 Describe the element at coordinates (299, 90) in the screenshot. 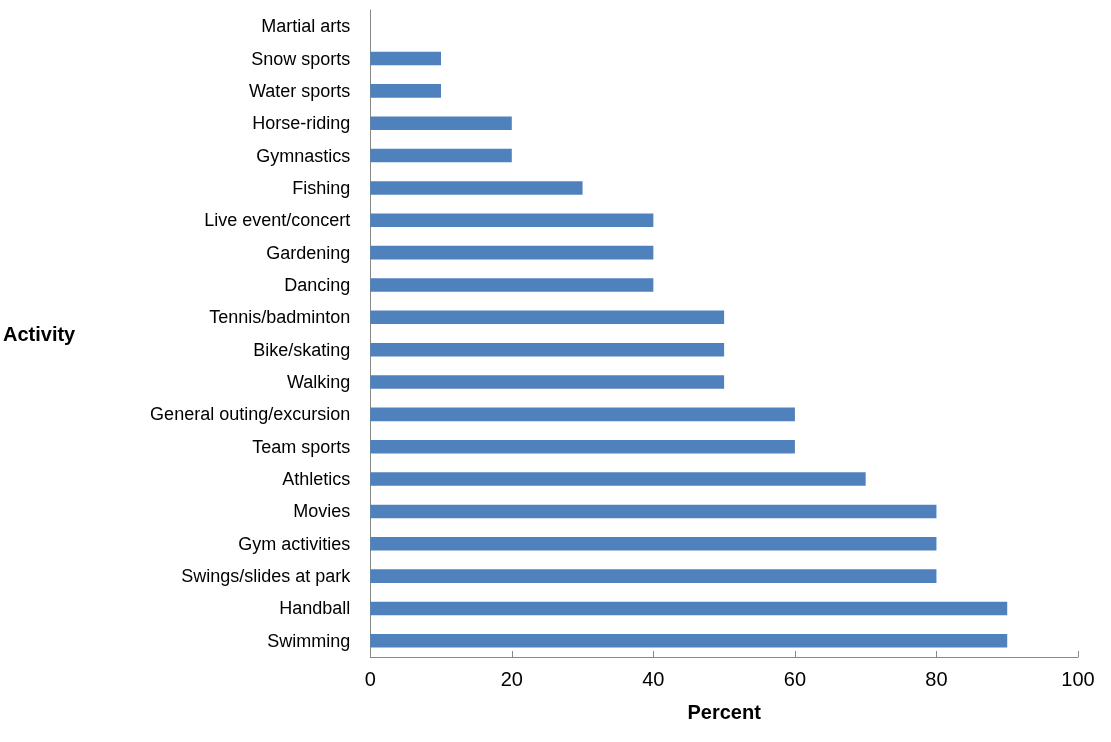

I see `y-tick-label: Water sports` at that location.